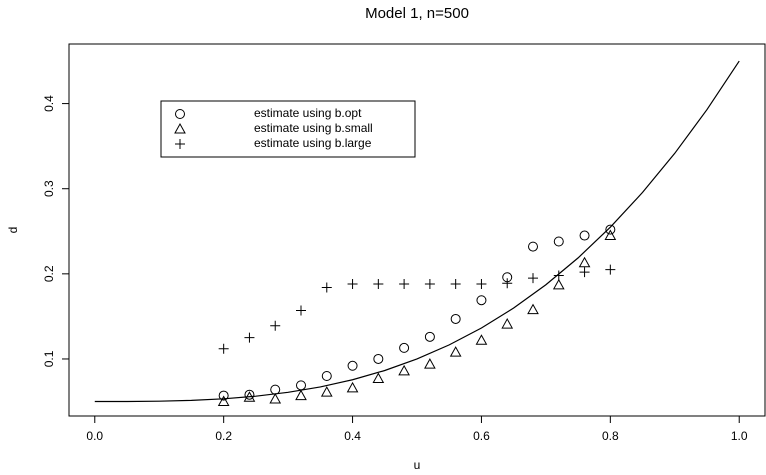 Image resolution: width=766 pixels, height=475 pixels. I want to click on chart-title: Model 1, n=500, so click(417, 13).